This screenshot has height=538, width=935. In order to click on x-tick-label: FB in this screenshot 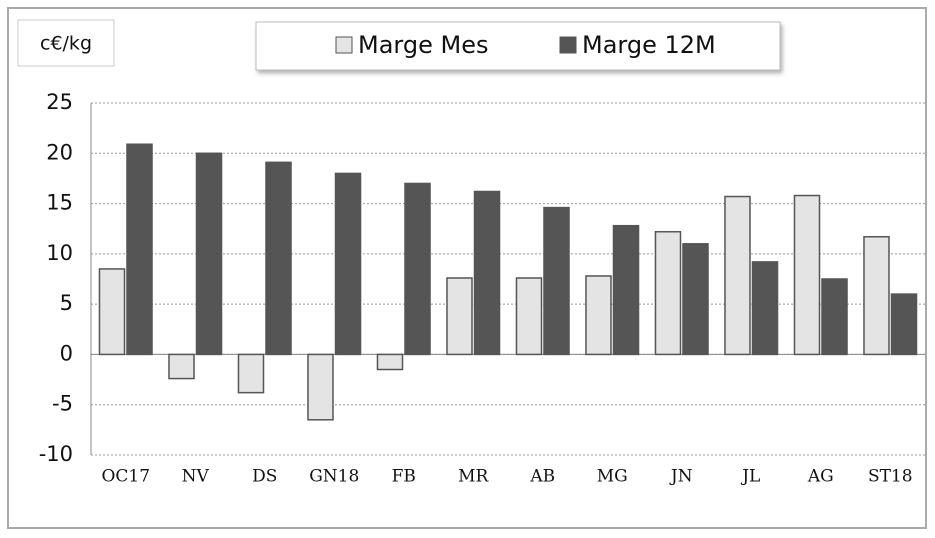, I will do `click(404, 477)`.